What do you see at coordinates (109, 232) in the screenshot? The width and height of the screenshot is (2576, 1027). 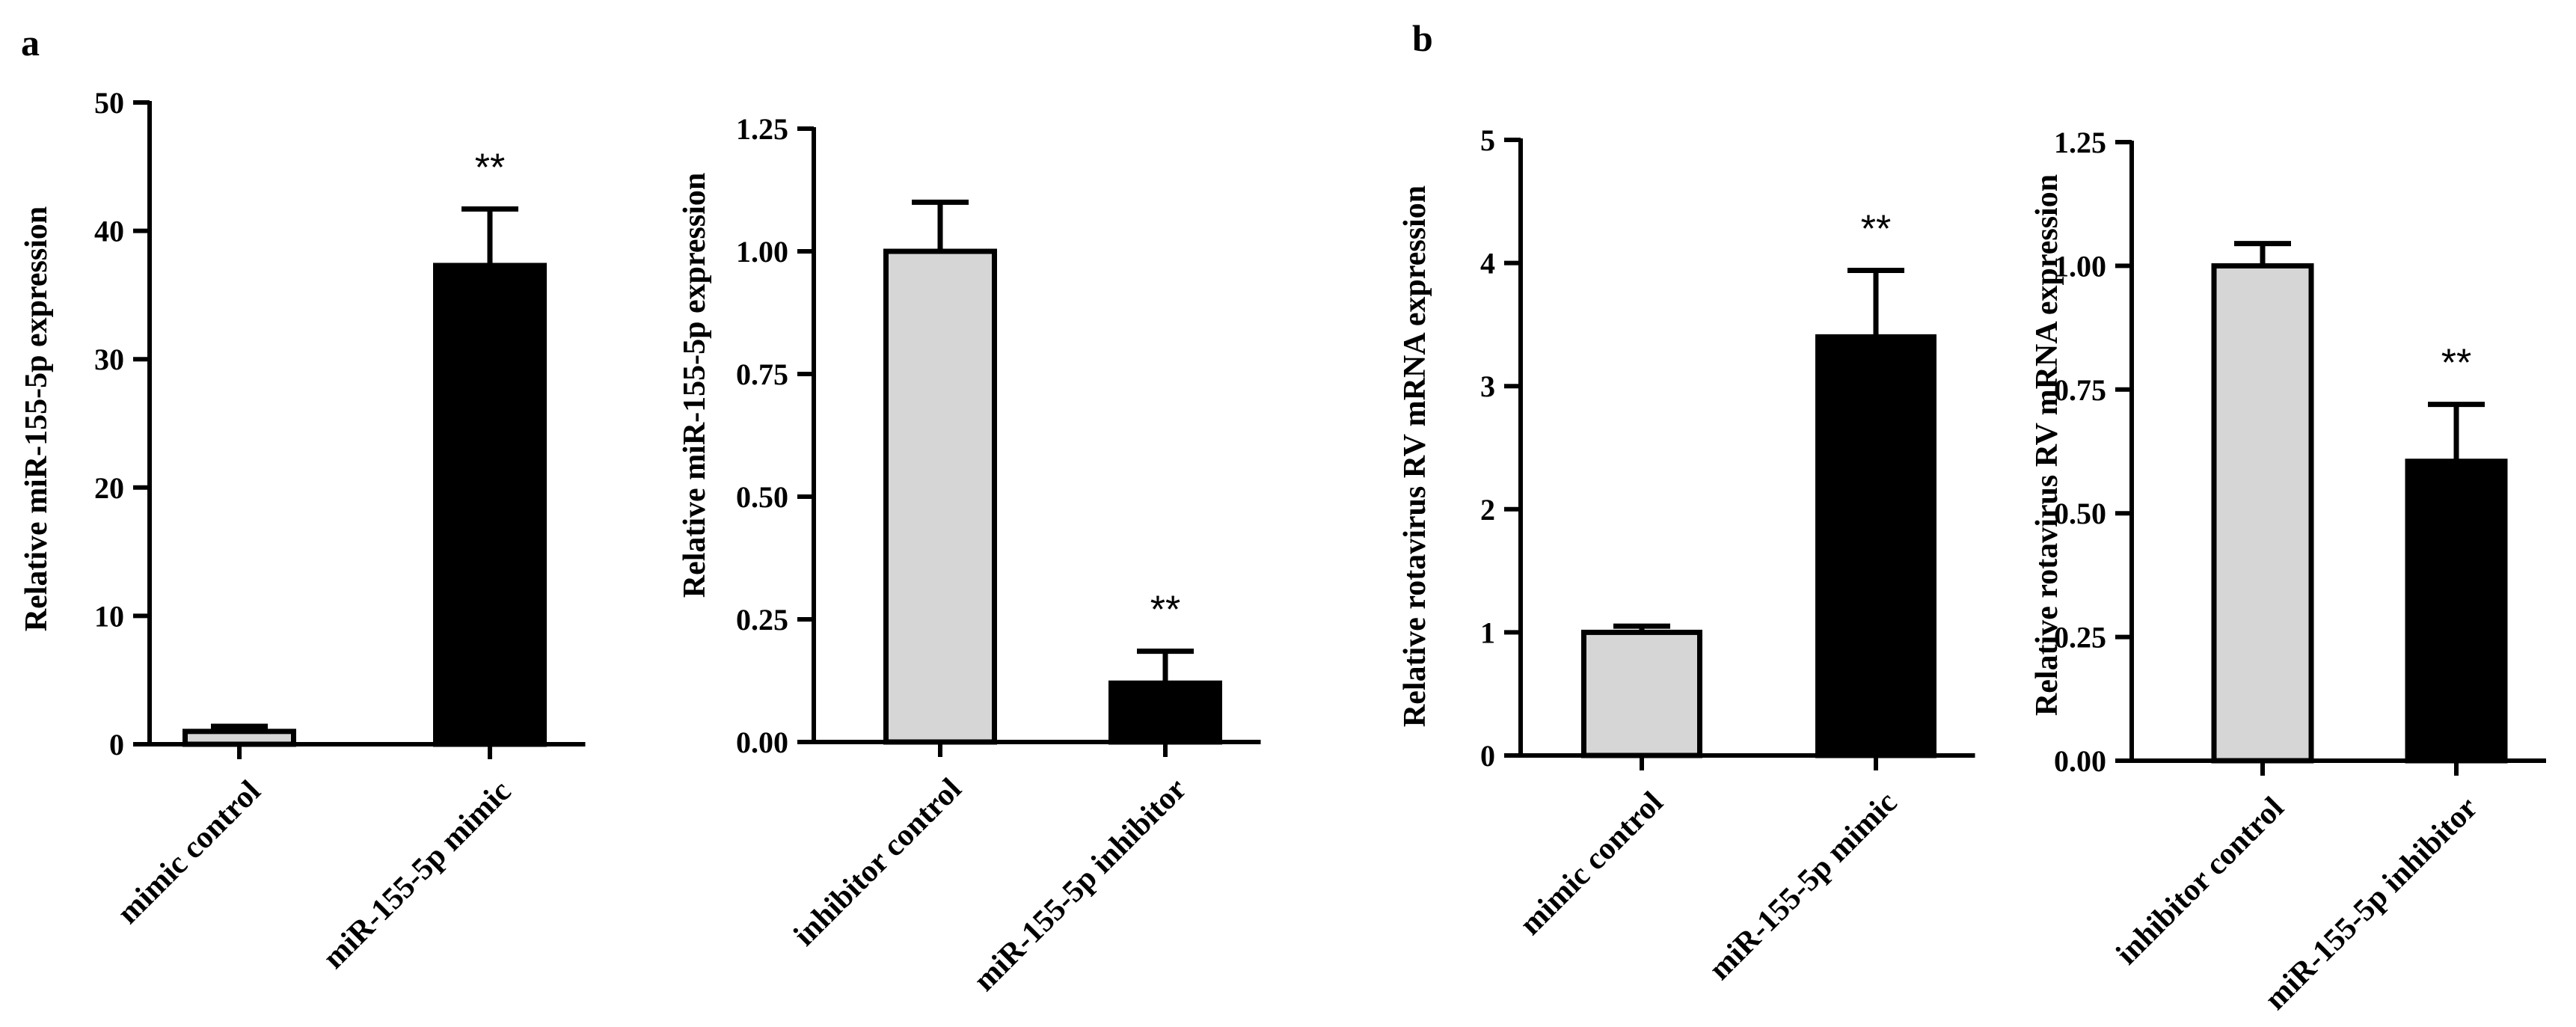 I see `y-tick-label-4: 40` at bounding box center [109, 232].